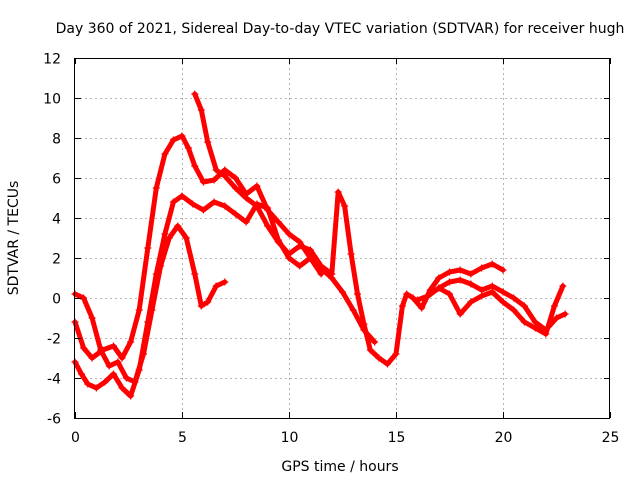 This screenshot has height=480, width=640. Describe the element at coordinates (56, 260) in the screenshot. I see `y-tick-label: 2` at that location.